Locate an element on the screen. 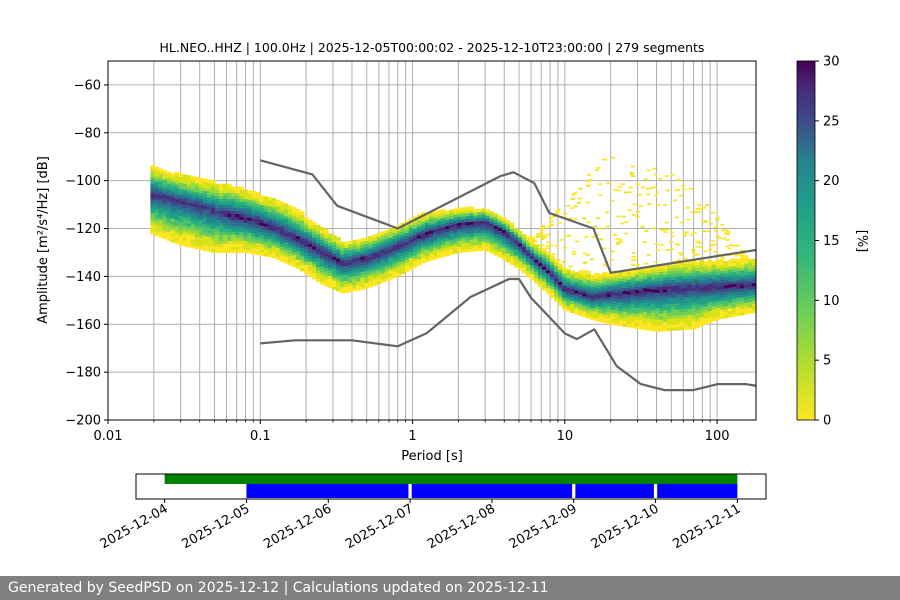  psd-segment-bar is located at coordinates (614, 491).